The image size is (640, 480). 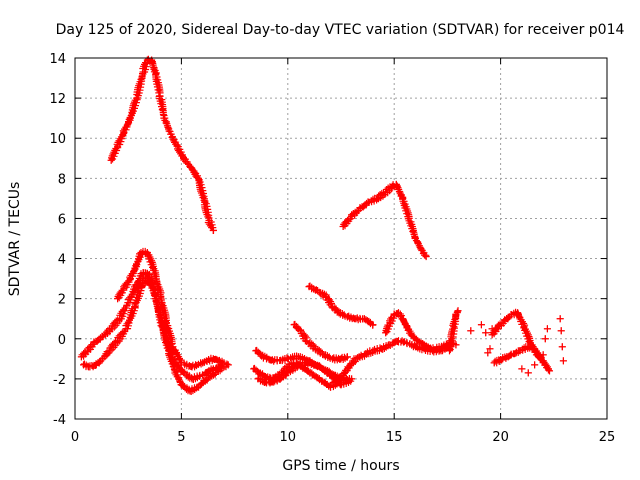 I want to click on y-axis-label: SDTVAR / TECUs, so click(x=15, y=239).